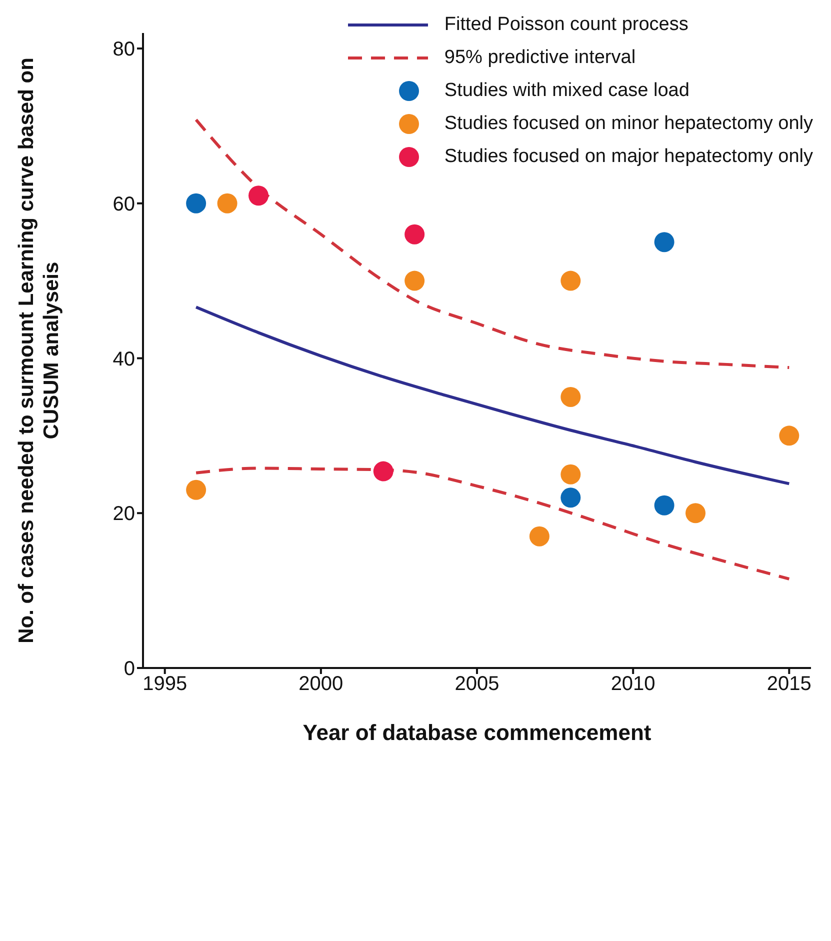  Describe the element at coordinates (633, 684) in the screenshot. I see `x-tick-label: 2010` at that location.